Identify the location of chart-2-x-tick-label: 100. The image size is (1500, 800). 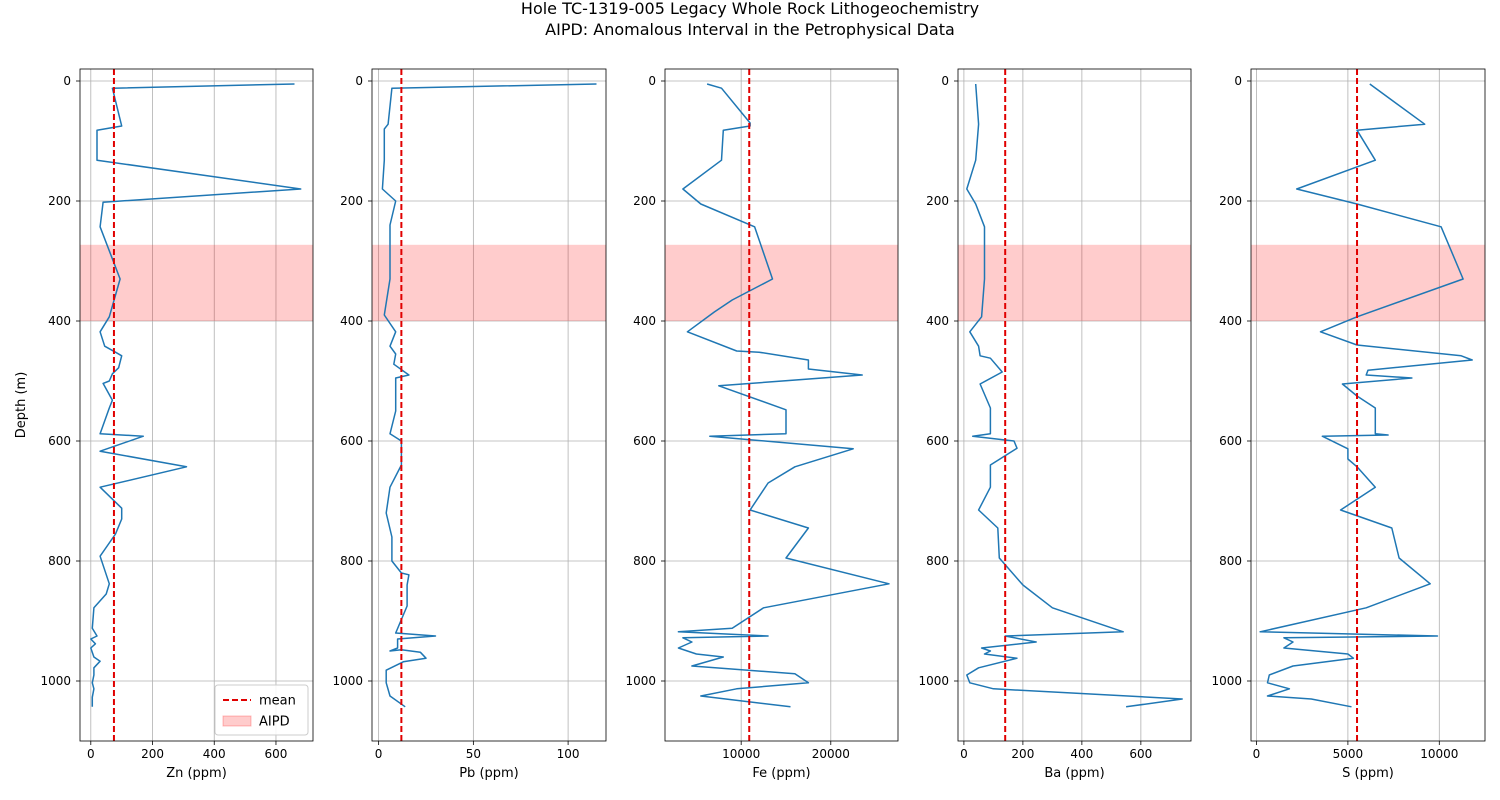
(568, 754).